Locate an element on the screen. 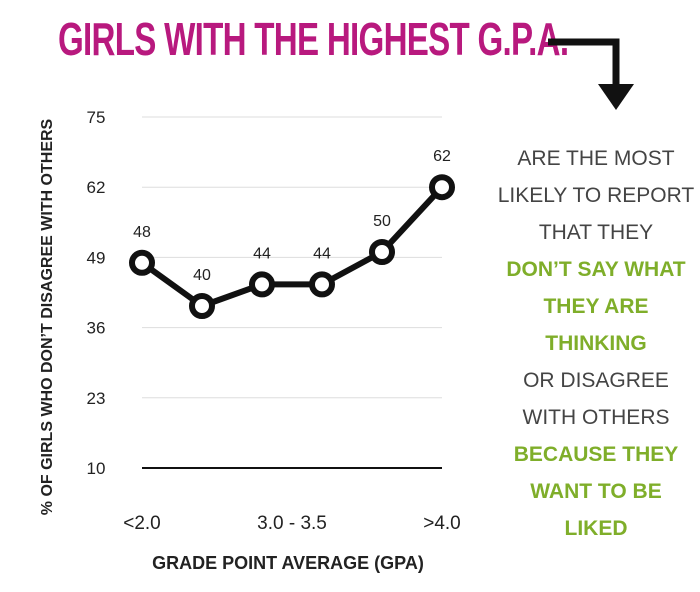 This screenshot has height=592, width=700. annotation-line: WANT TO BE is located at coordinates (596, 491).